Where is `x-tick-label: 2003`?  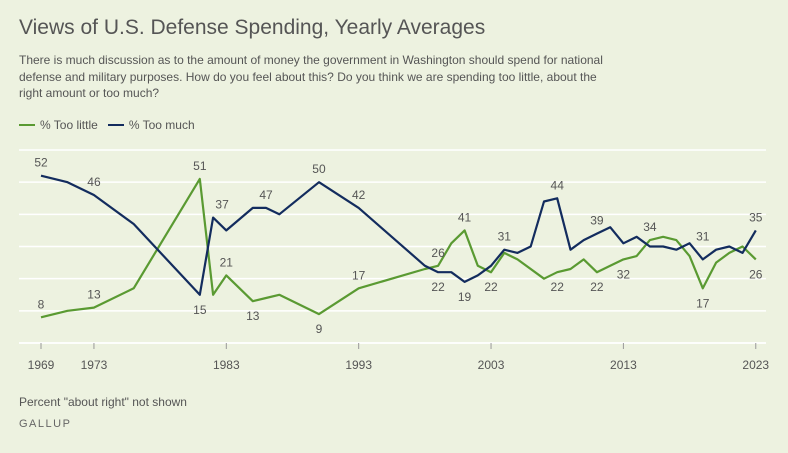
x-tick-label: 2003 is located at coordinates (491, 365).